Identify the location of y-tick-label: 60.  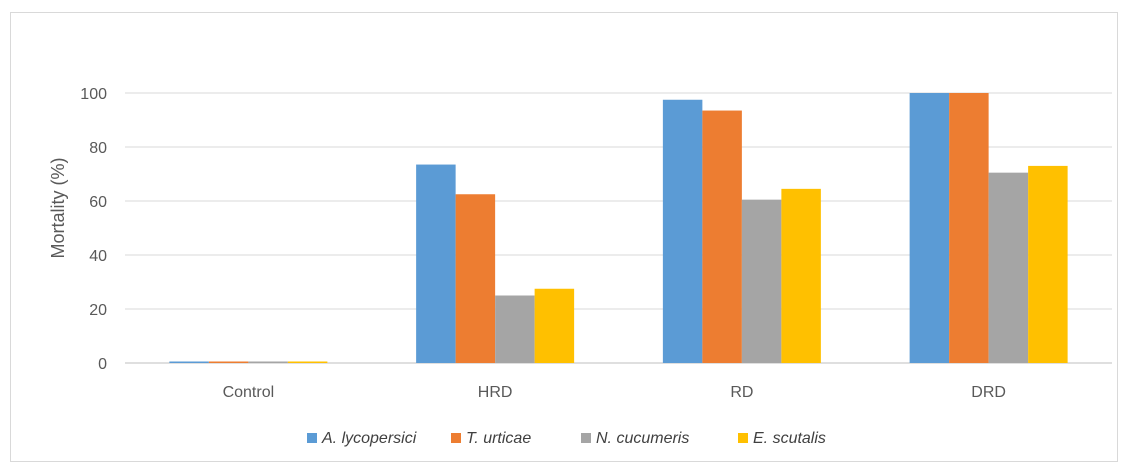
(98, 202).